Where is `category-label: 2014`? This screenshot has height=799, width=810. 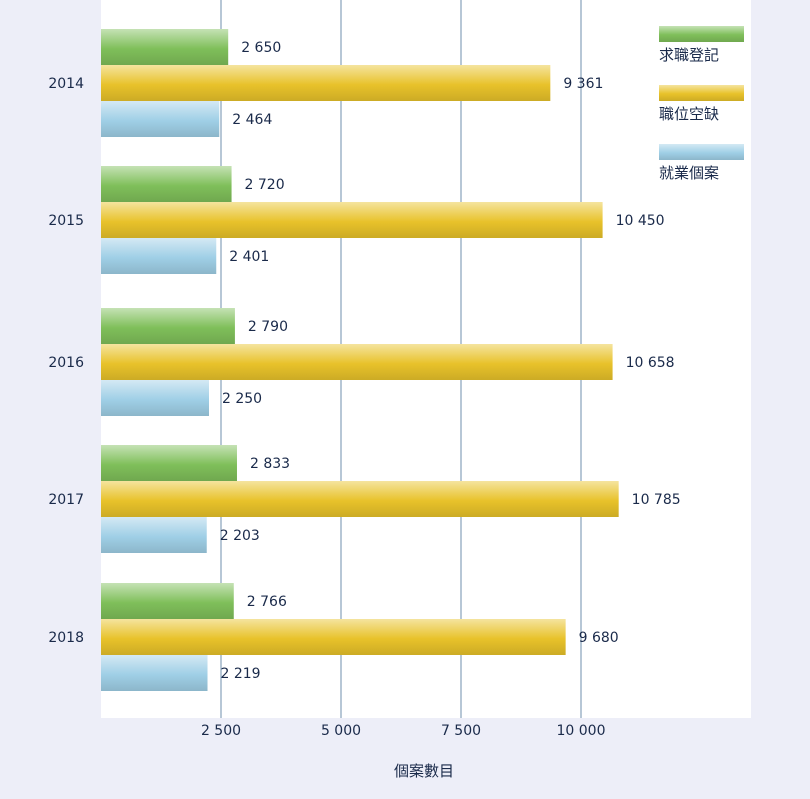
category-label: 2014 is located at coordinates (66, 84).